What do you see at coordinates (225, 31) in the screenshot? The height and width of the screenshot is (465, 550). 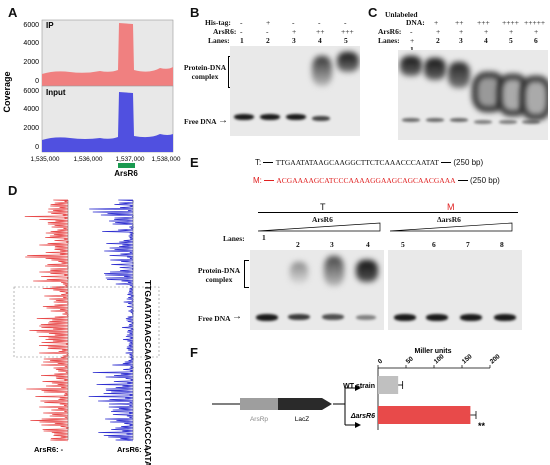 I see `b-arsr6-label: ArsR6:` at bounding box center [225, 31].